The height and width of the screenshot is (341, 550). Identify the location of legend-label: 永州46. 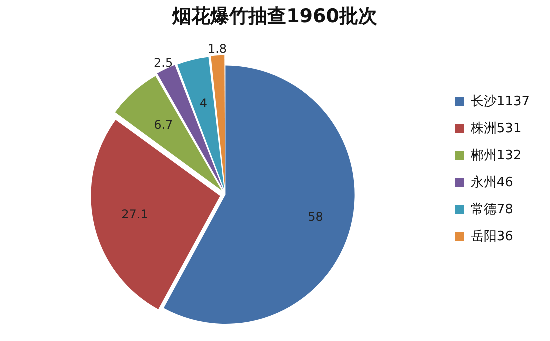
(492, 182).